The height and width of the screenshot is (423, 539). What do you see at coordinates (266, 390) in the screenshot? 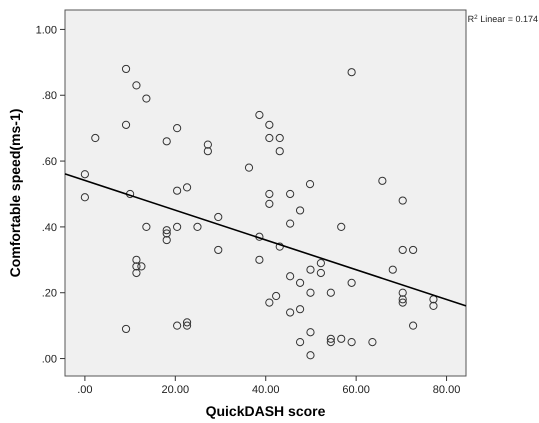
I see `x-tick-label: 40.00` at bounding box center [266, 390].